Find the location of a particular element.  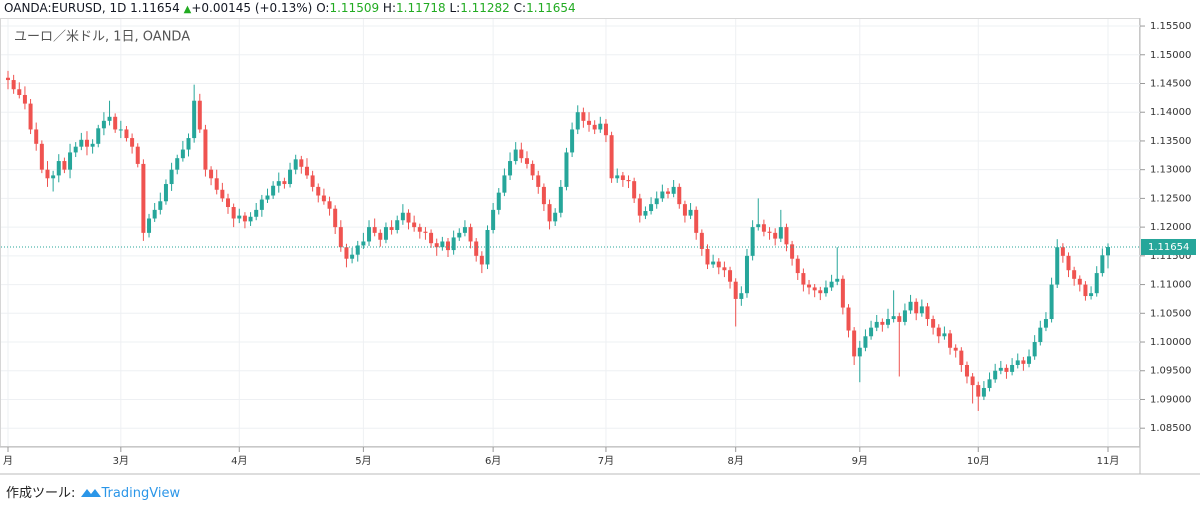

x-tick-label: 月 is located at coordinates (8, 461).